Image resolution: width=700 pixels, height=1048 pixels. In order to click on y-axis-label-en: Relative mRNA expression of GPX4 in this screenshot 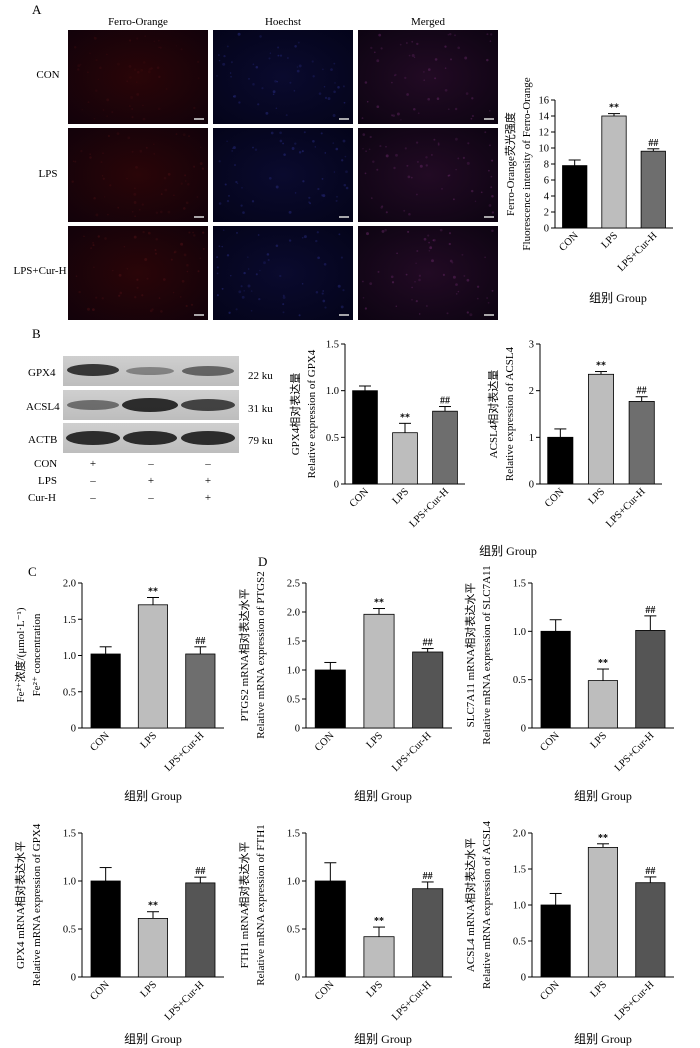, I will do `click(37, 904)`.